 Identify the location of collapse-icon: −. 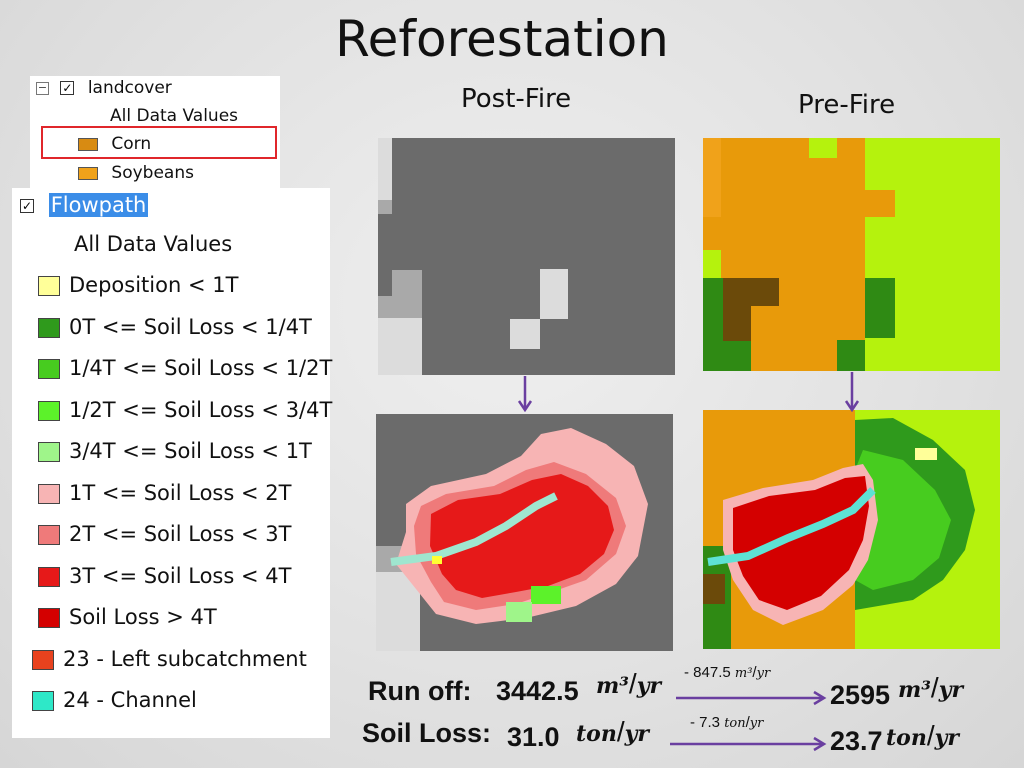
(42, 87).